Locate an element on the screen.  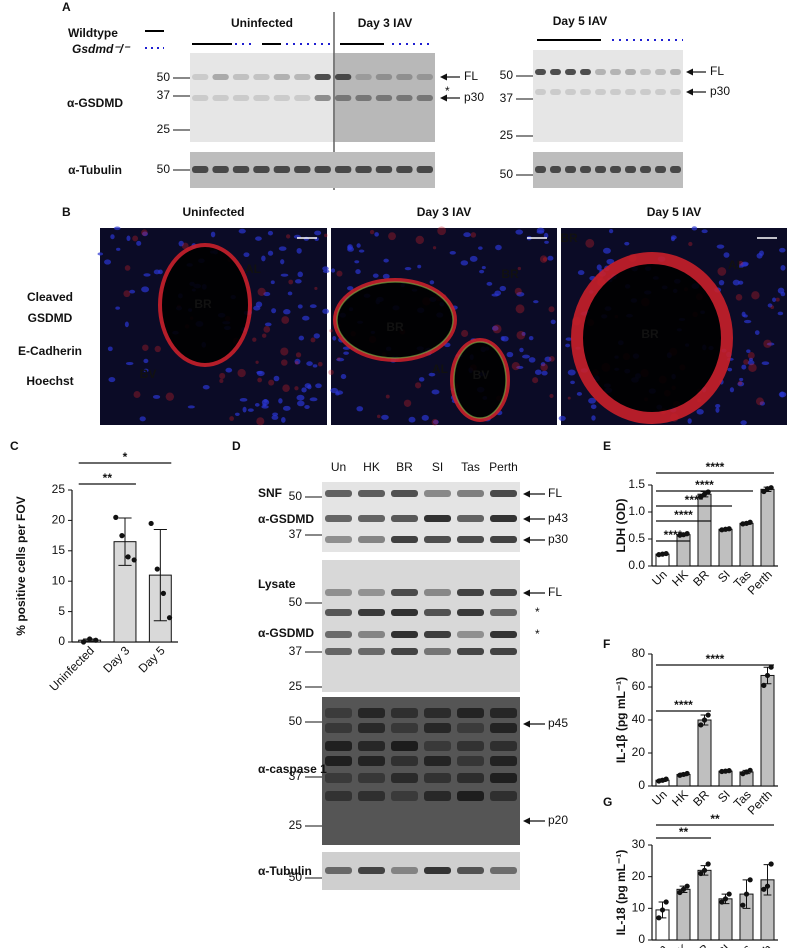
y-tick-label: 0.0 is located at coordinates (636, 565).